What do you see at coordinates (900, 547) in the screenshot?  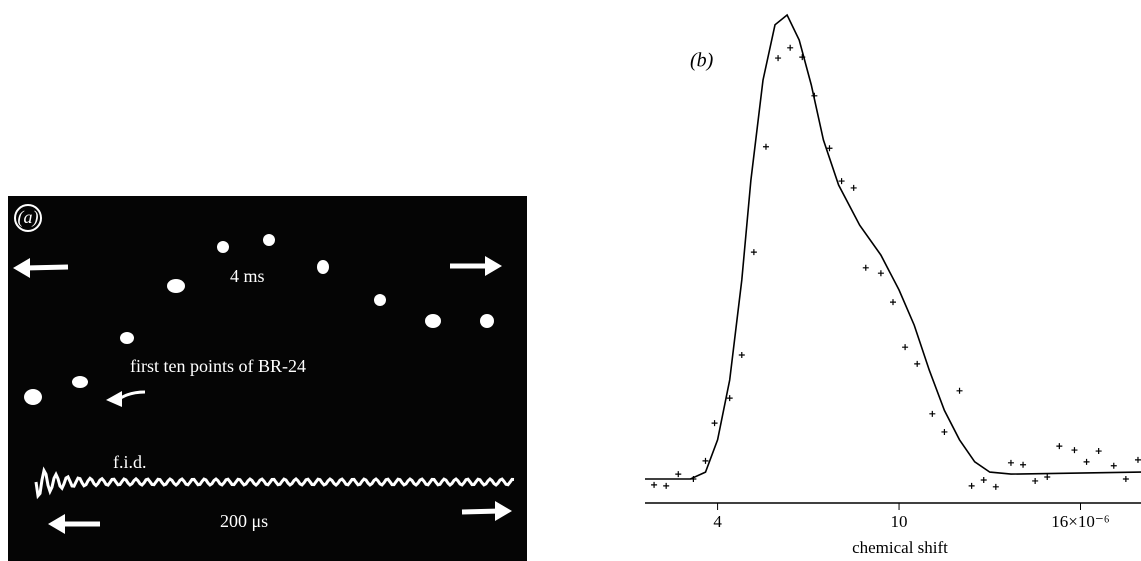 I see `x-axis-label: chemical shift` at bounding box center [900, 547].